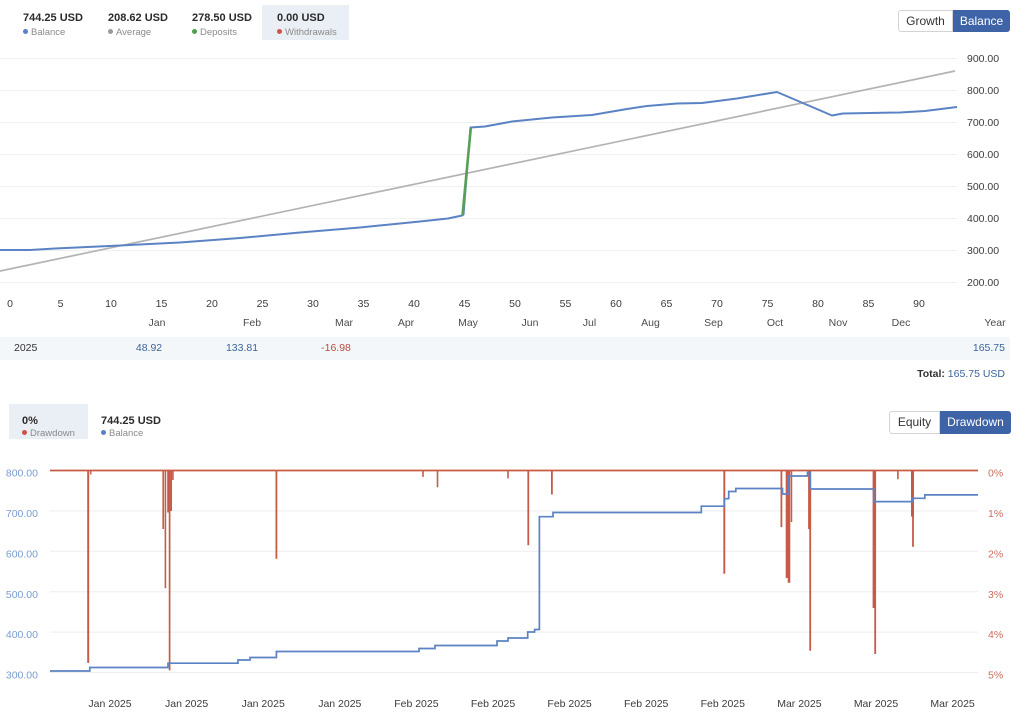  I want to click on svg-text: 25, so click(263, 304).